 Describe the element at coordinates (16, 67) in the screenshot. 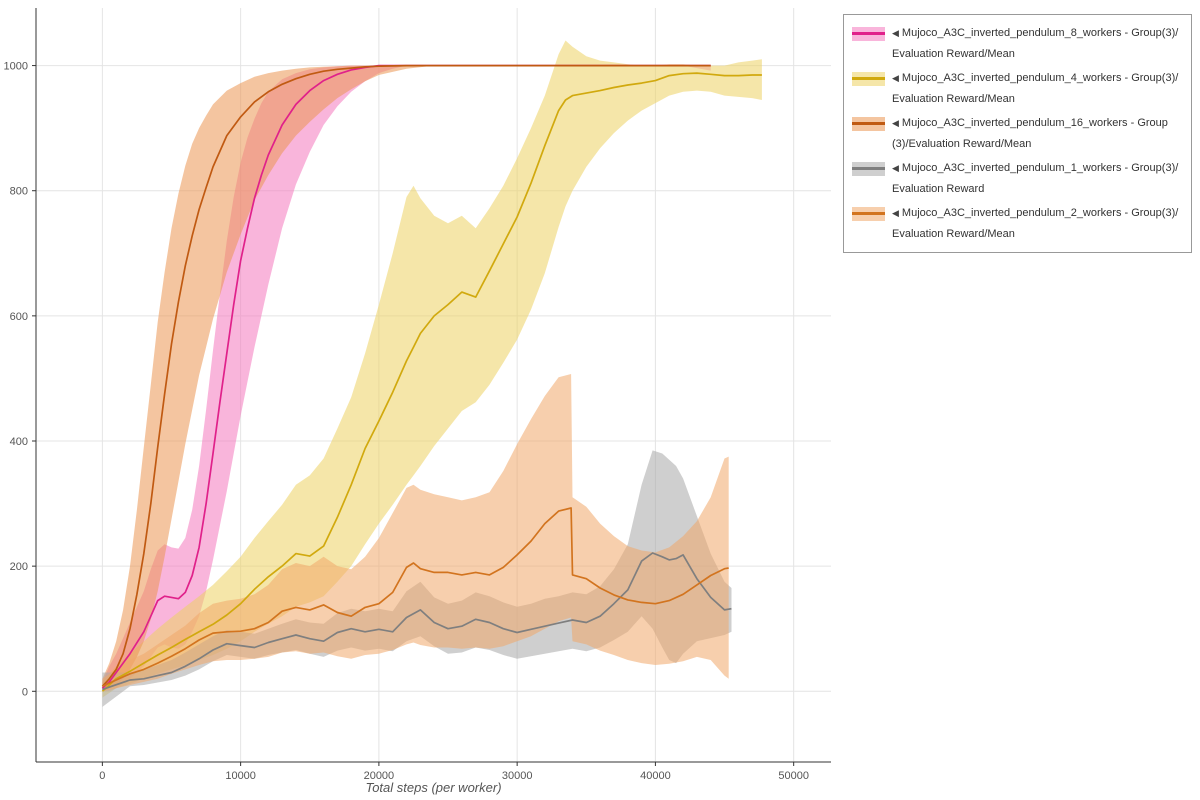

I see `y-tick-label: 1000` at that location.